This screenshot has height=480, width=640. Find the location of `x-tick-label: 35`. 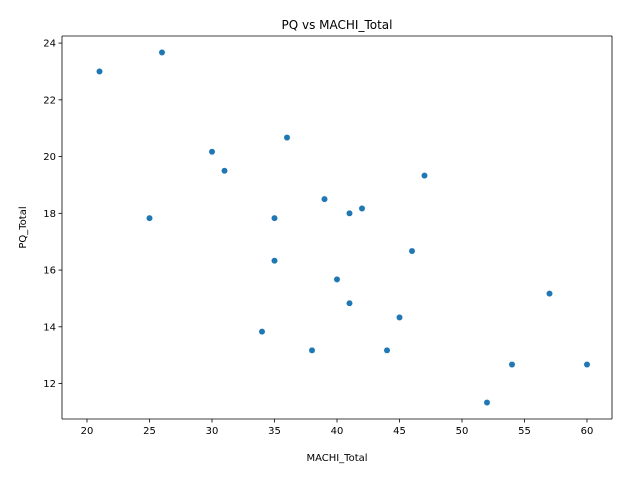

x-tick-label: 35 is located at coordinates (274, 431).